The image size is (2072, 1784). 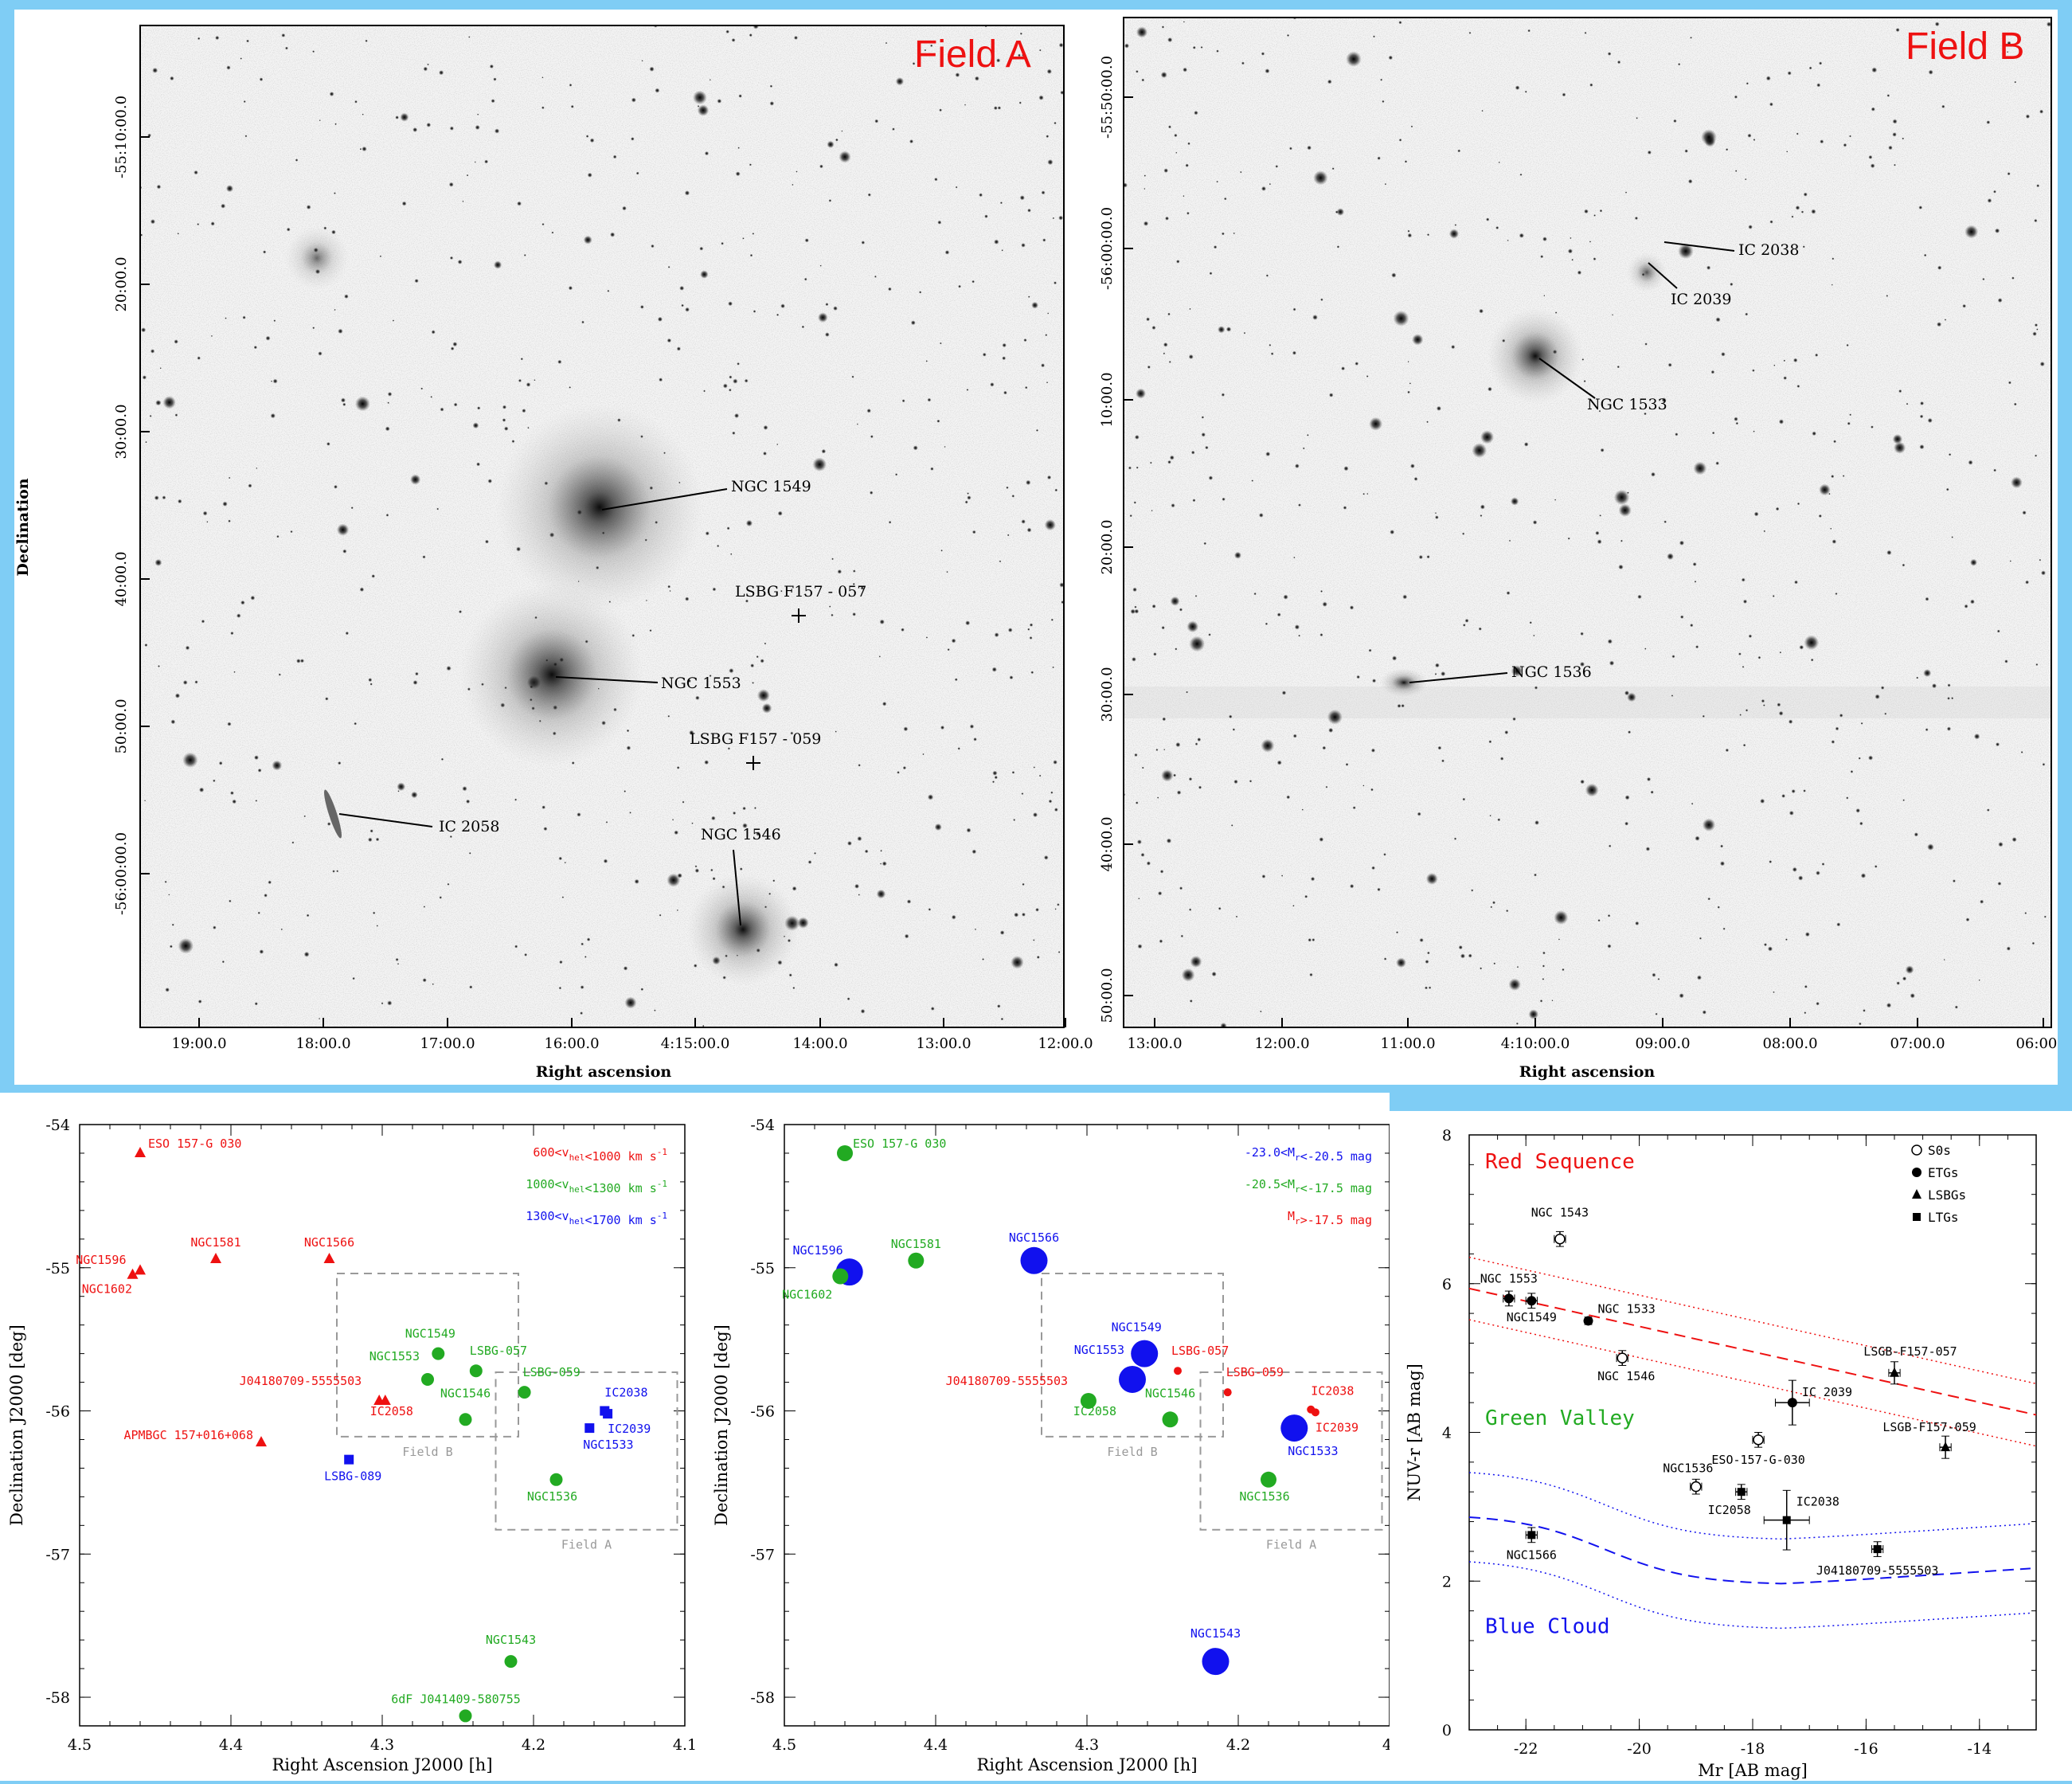 What do you see at coordinates (23, 527) in the screenshot?
I see `field-a-ylabel: Declination` at bounding box center [23, 527].